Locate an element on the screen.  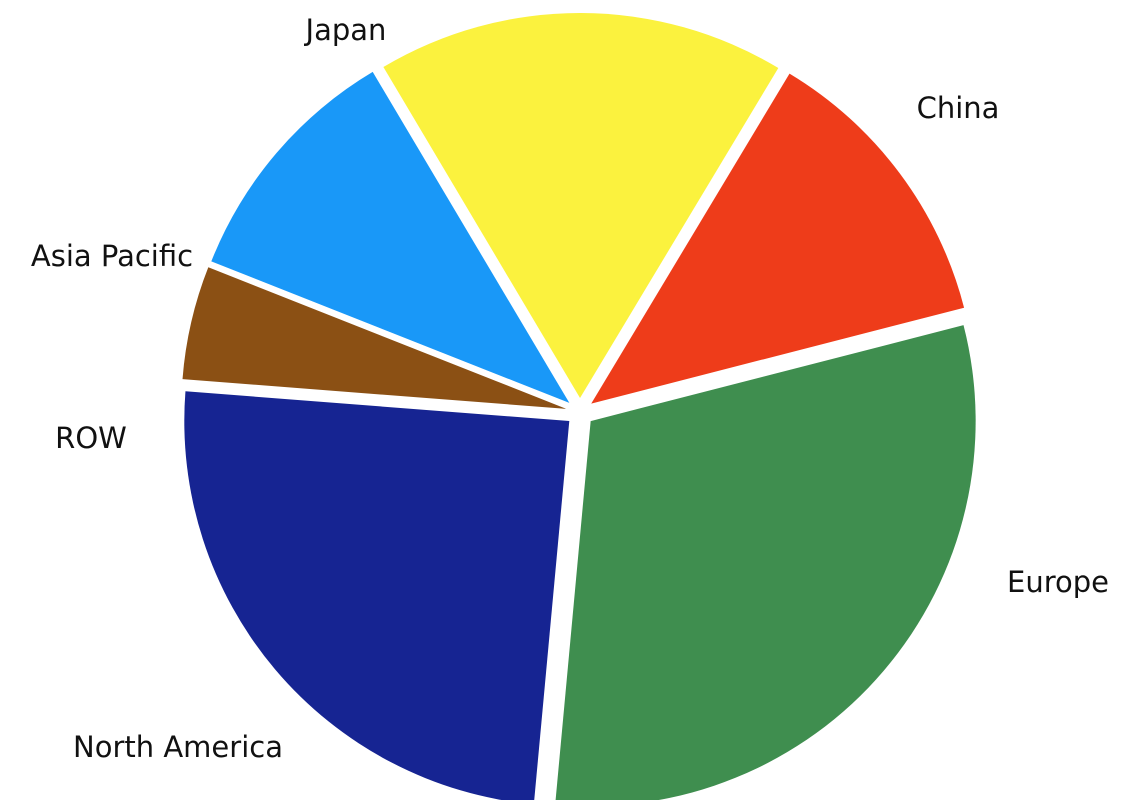
slice-label-china: China is located at coordinates (958, 108).